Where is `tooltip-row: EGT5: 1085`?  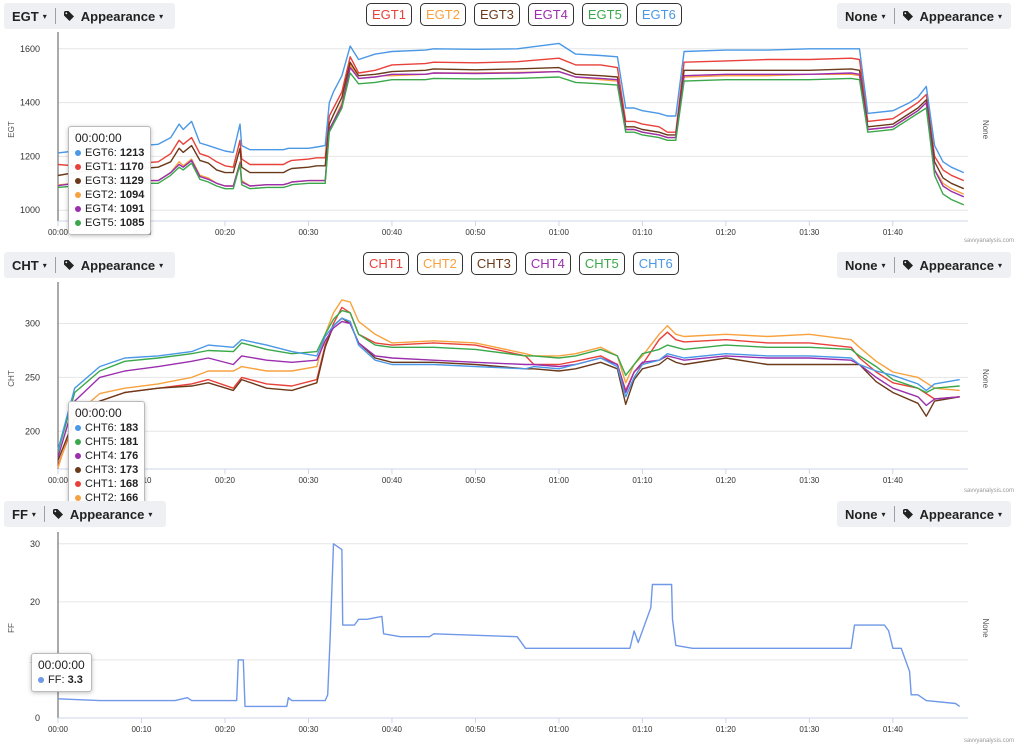
tooltip-row: EGT5: 1085 is located at coordinates (109, 223).